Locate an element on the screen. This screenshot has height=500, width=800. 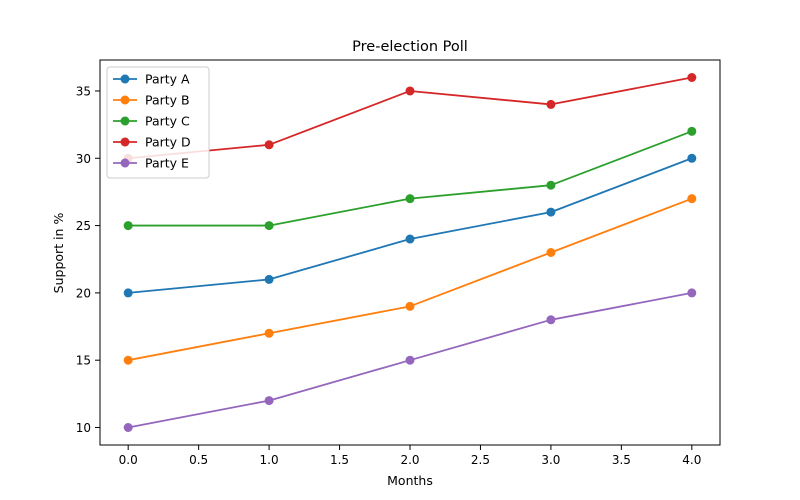
series-party-d is located at coordinates (410, 118).